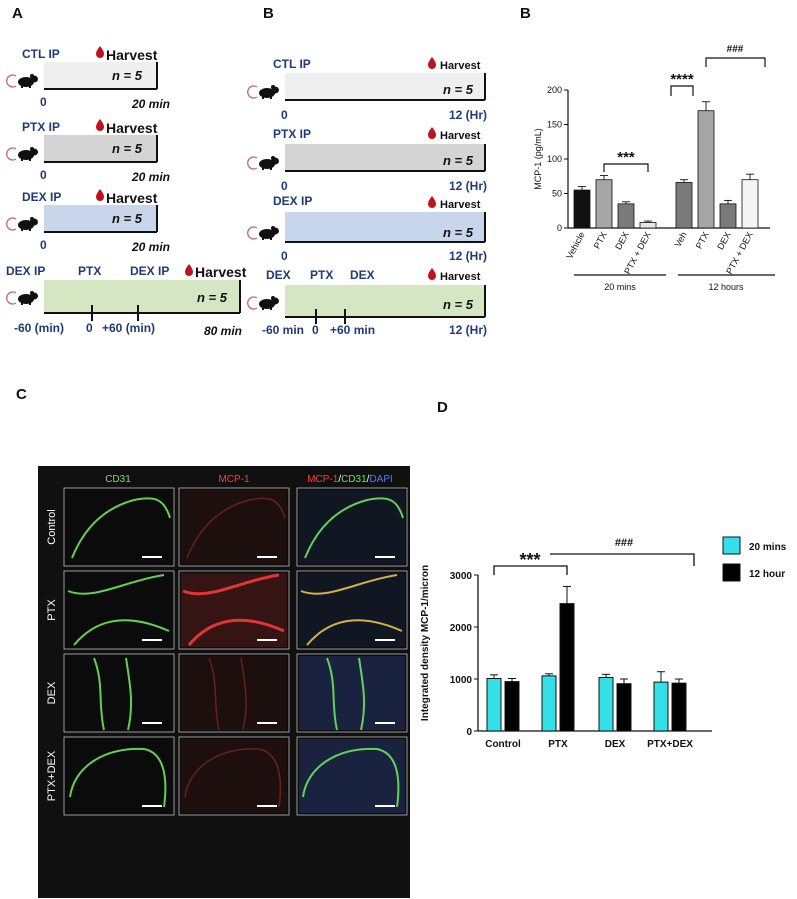 The width and height of the screenshot is (797, 899). I want to click on time-end: 80 min, so click(223, 331).